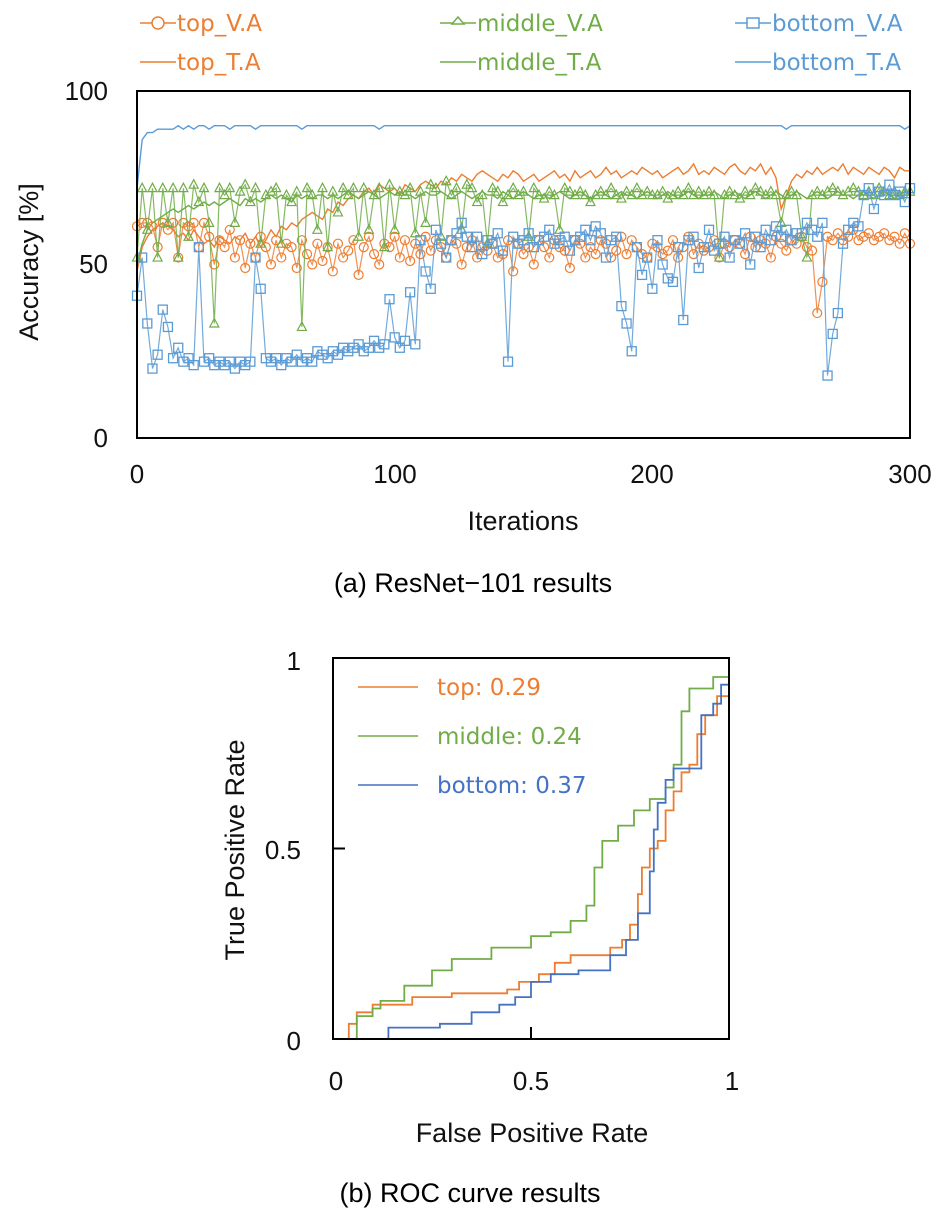 The image size is (944, 1218). I want to click on series-middle-v-a, so click(523, 253).